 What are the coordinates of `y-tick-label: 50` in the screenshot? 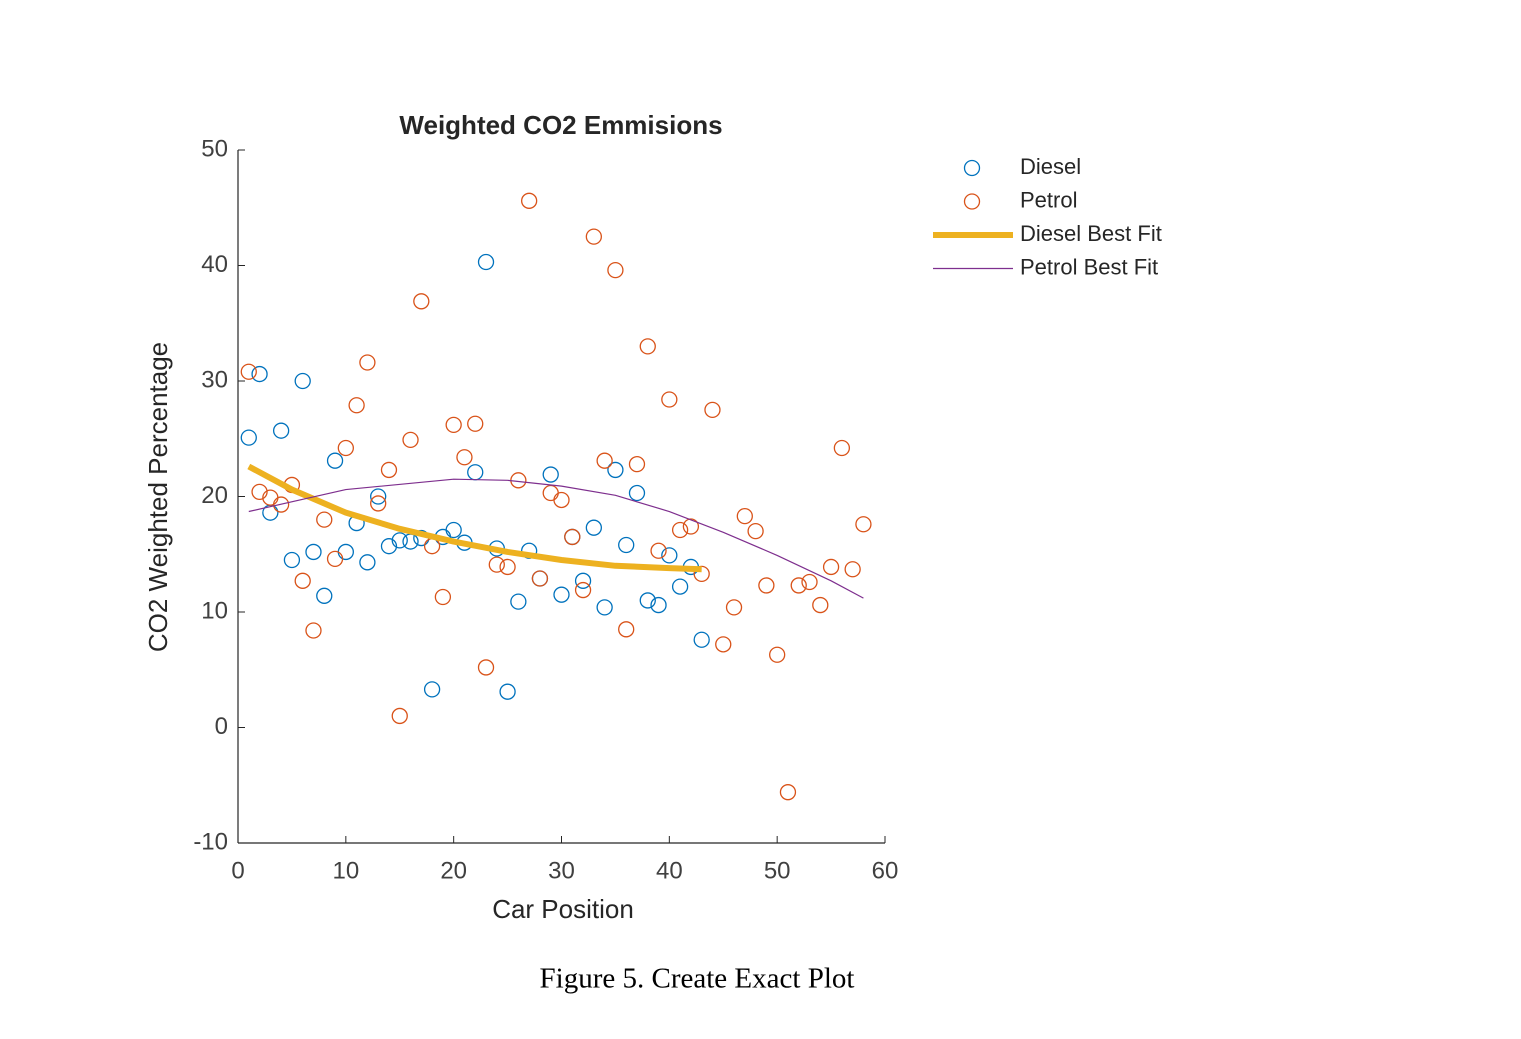 It's located at (214, 148).